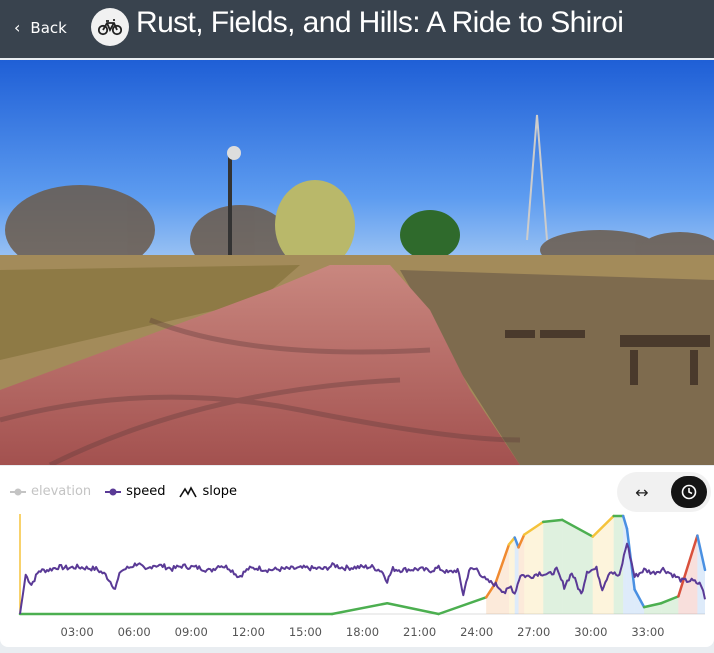 This screenshot has height=653, width=714. Describe the element at coordinates (647, 632) in the screenshot. I see `x-tick-label: 33:00` at that location.